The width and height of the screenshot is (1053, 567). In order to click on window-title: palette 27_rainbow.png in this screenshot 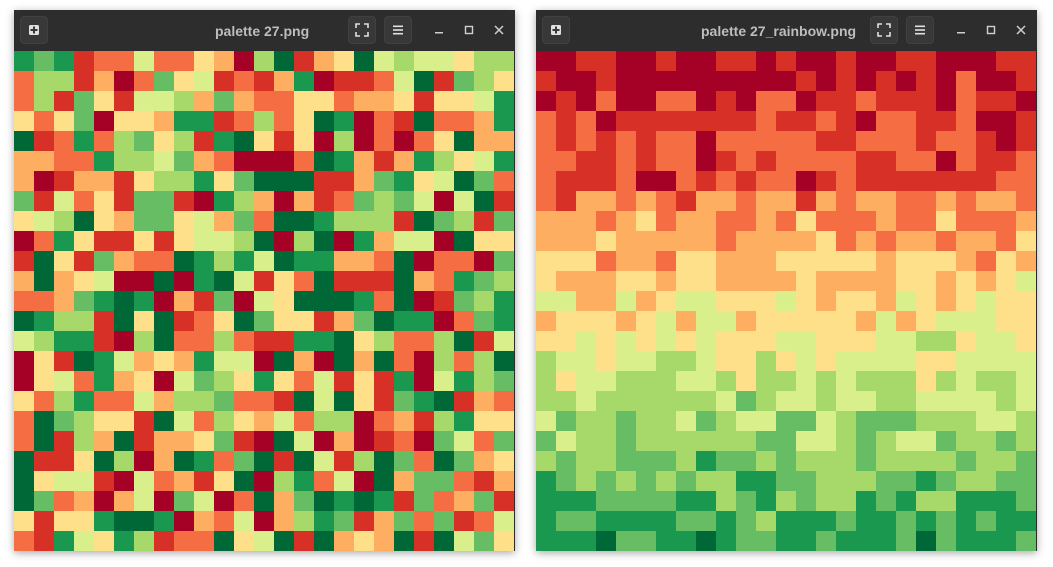, I will do `click(779, 31)`.